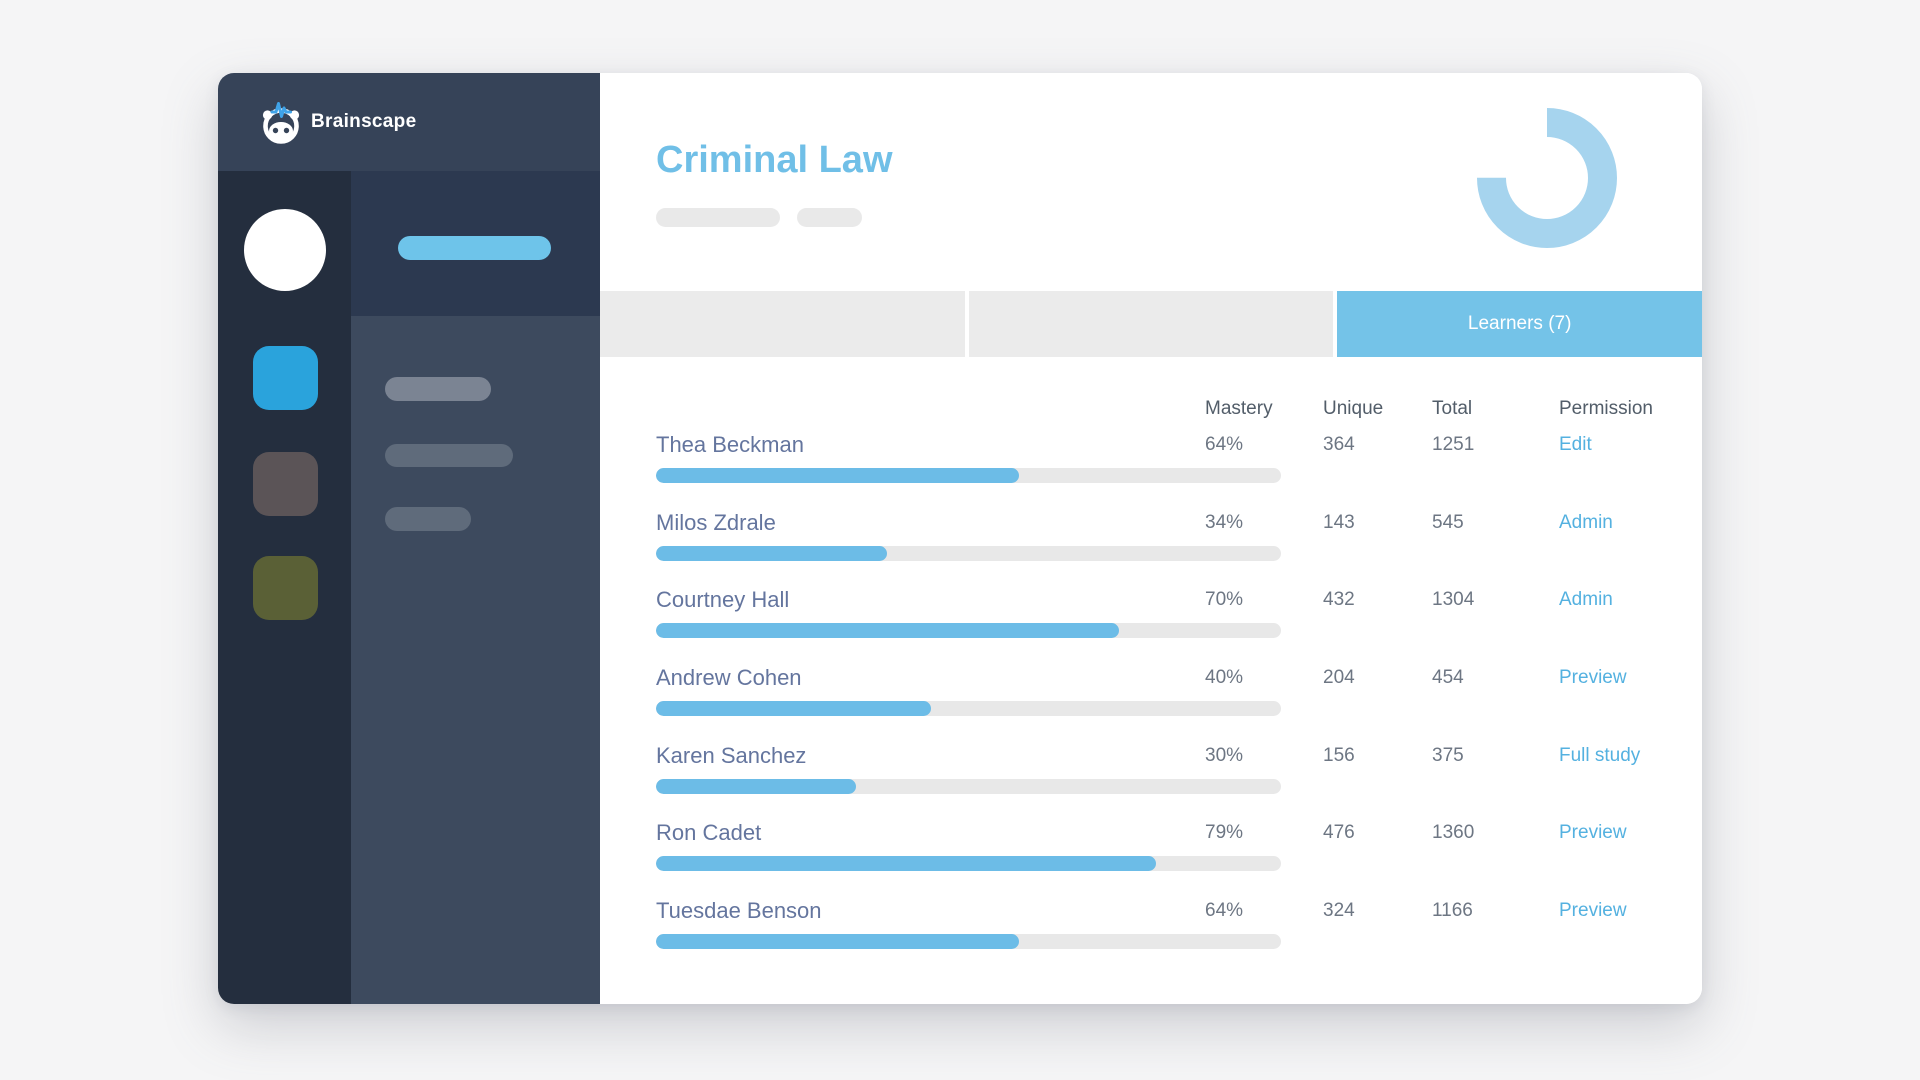  What do you see at coordinates (1339, 833) in the screenshot?
I see `unique-value: 476` at bounding box center [1339, 833].